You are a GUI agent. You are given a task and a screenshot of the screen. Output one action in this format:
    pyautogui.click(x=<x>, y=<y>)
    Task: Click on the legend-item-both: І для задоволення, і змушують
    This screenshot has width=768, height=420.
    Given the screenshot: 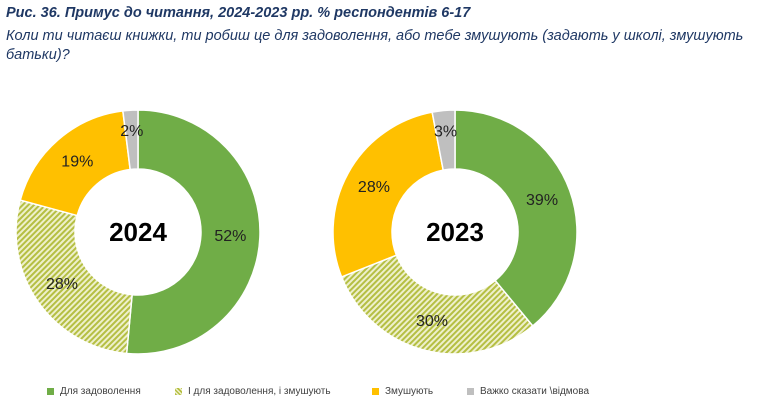 What is the action you would take?
    pyautogui.click(x=253, y=391)
    